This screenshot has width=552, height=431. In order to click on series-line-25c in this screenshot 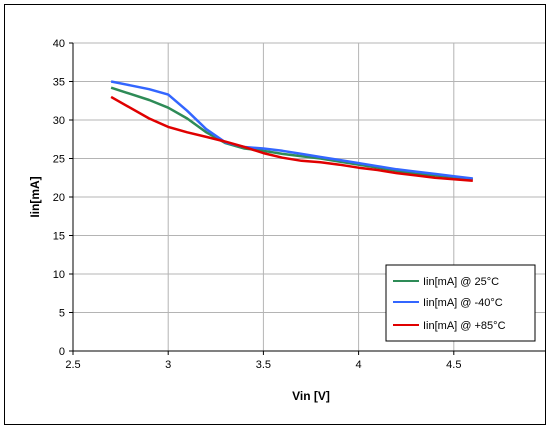, I will do `click(291, 133)`.